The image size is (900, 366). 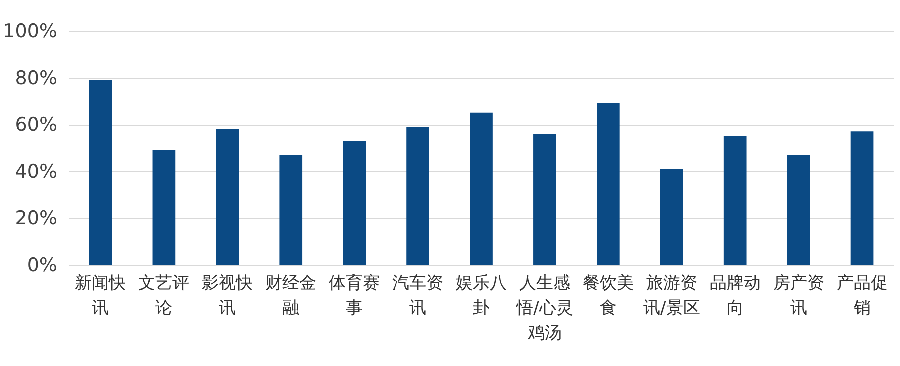 I want to click on x-tick-label: 体育赛事, so click(x=354, y=296).